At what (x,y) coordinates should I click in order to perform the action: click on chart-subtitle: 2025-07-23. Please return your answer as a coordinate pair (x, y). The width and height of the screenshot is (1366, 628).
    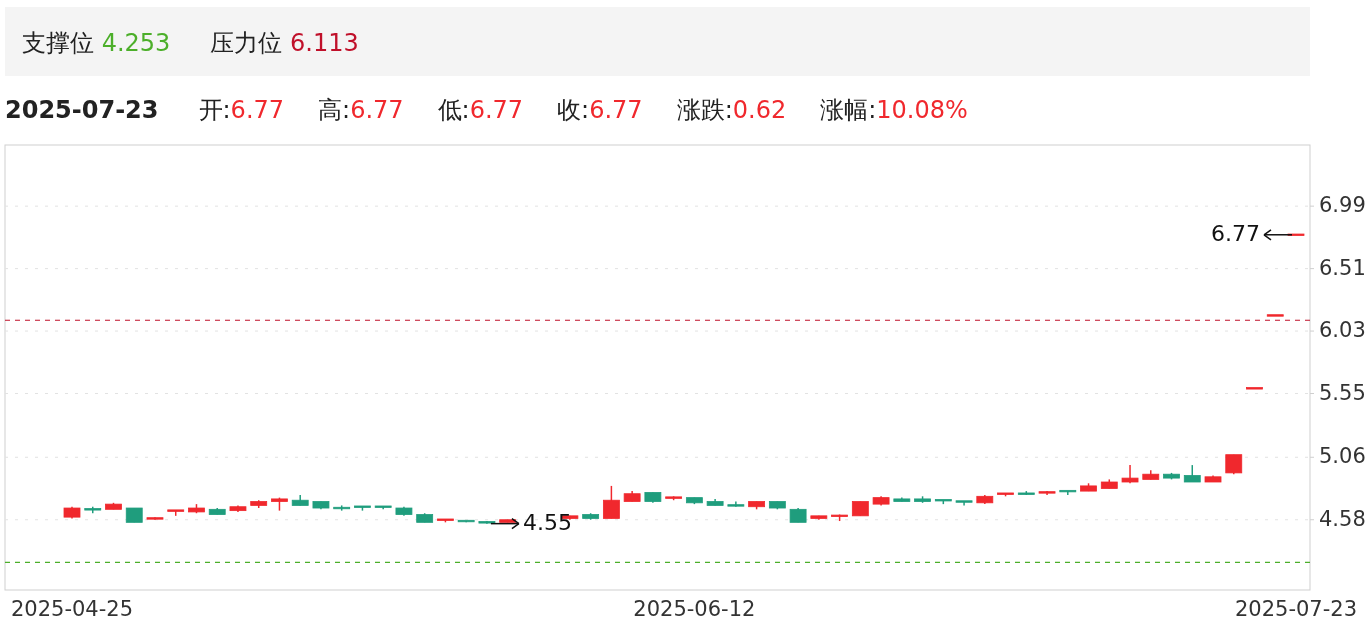
    Looking at the image, I should click on (82, 110).